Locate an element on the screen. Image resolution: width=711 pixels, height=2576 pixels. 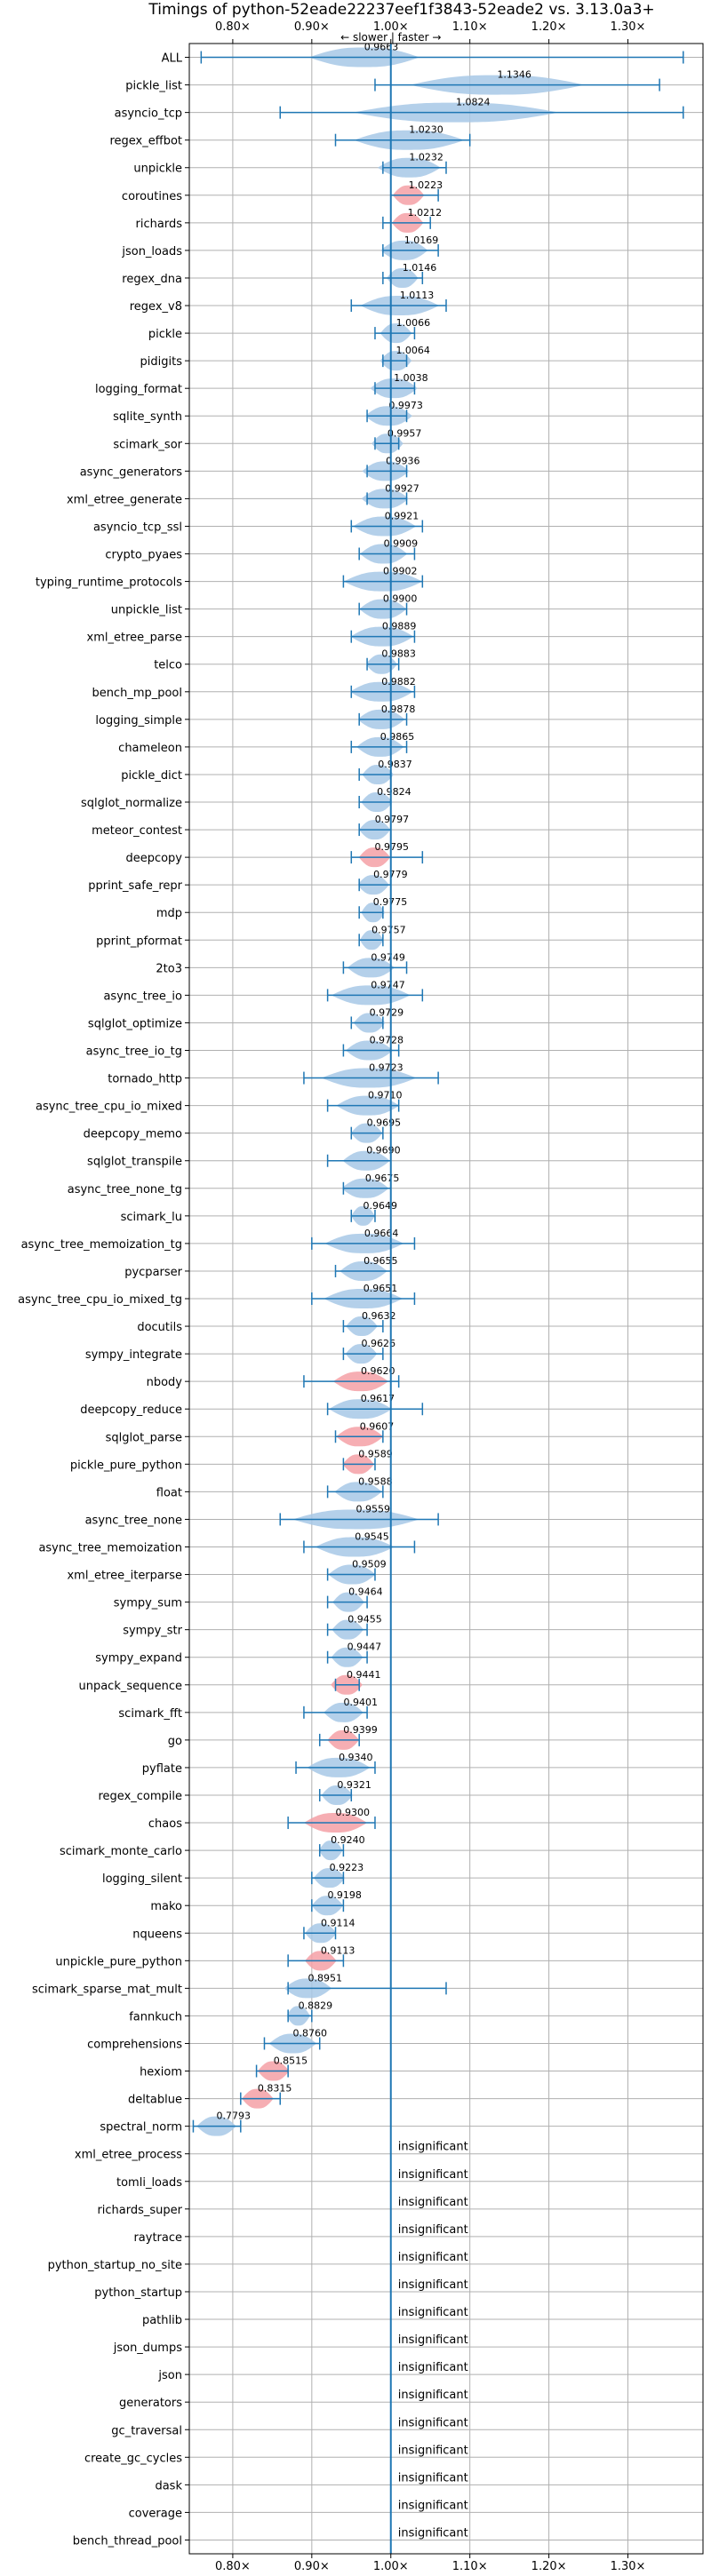
value-label-go: 0.9399 is located at coordinates (360, 1730).